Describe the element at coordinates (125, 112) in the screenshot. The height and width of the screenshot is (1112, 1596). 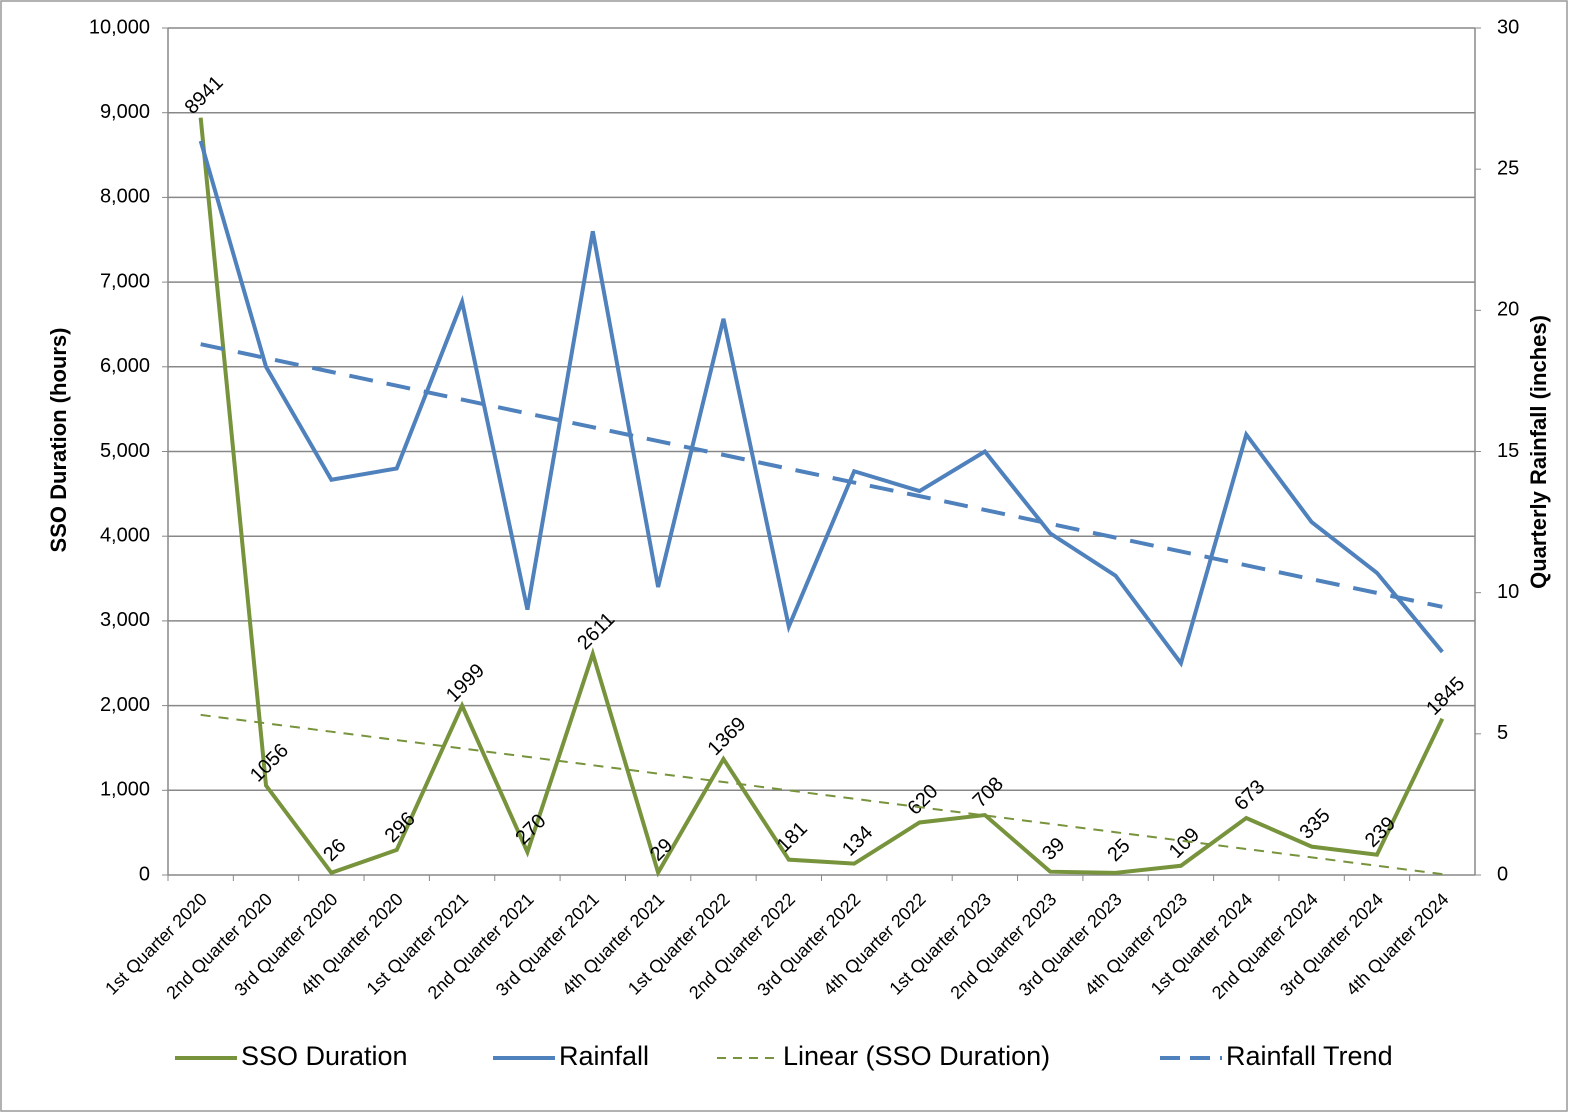
I see `y-tick-label: 9,000` at that location.